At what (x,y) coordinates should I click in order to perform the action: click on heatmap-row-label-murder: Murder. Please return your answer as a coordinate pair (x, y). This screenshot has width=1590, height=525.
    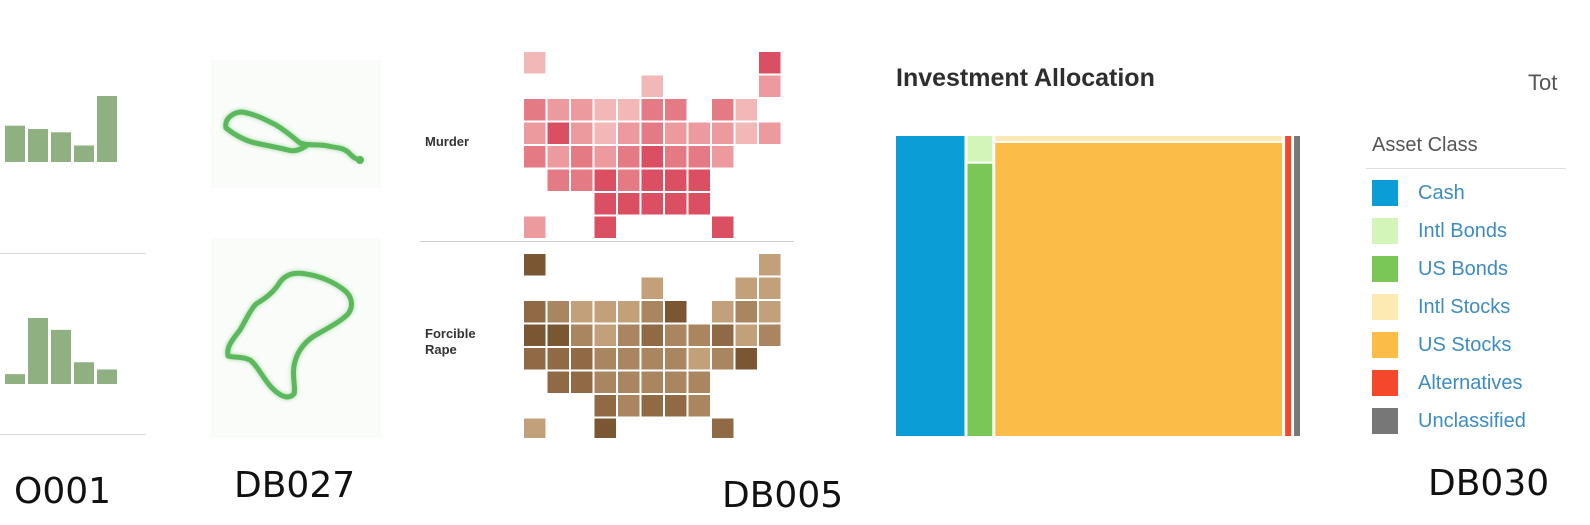
    Looking at the image, I should click on (447, 141).